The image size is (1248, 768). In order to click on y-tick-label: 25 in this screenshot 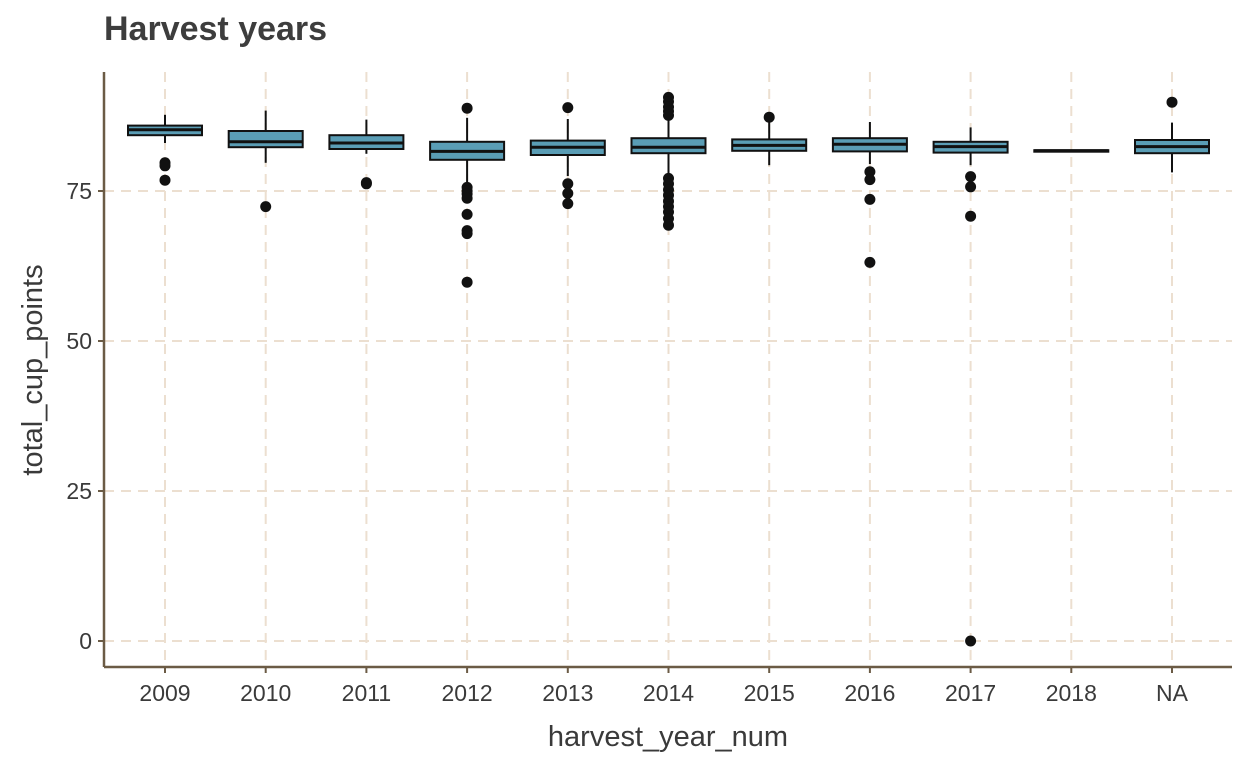, I will do `click(79, 491)`.